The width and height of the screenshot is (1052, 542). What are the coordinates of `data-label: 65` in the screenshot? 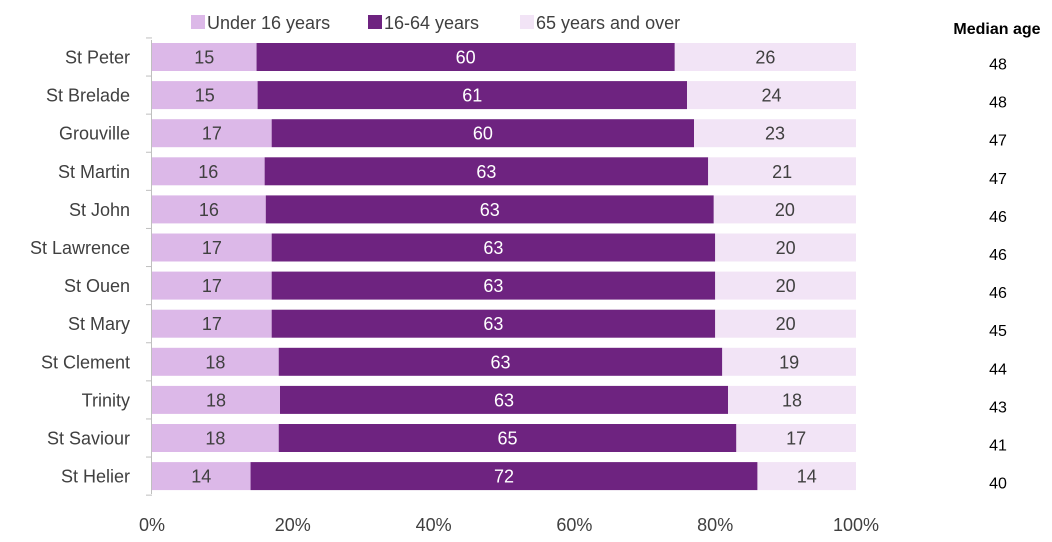 It's located at (508, 439).